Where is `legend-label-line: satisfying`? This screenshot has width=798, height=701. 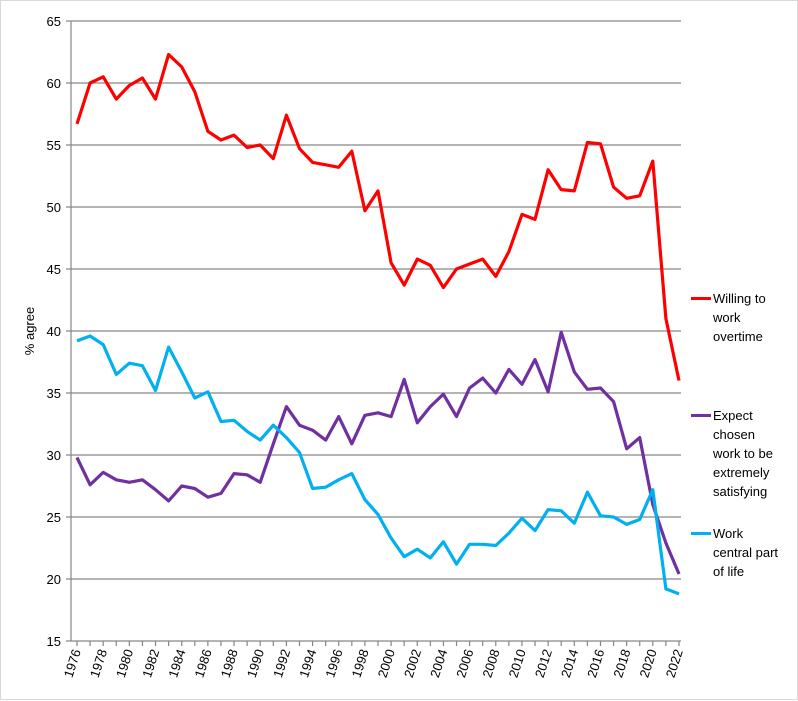 legend-label-line: satisfying is located at coordinates (740, 491).